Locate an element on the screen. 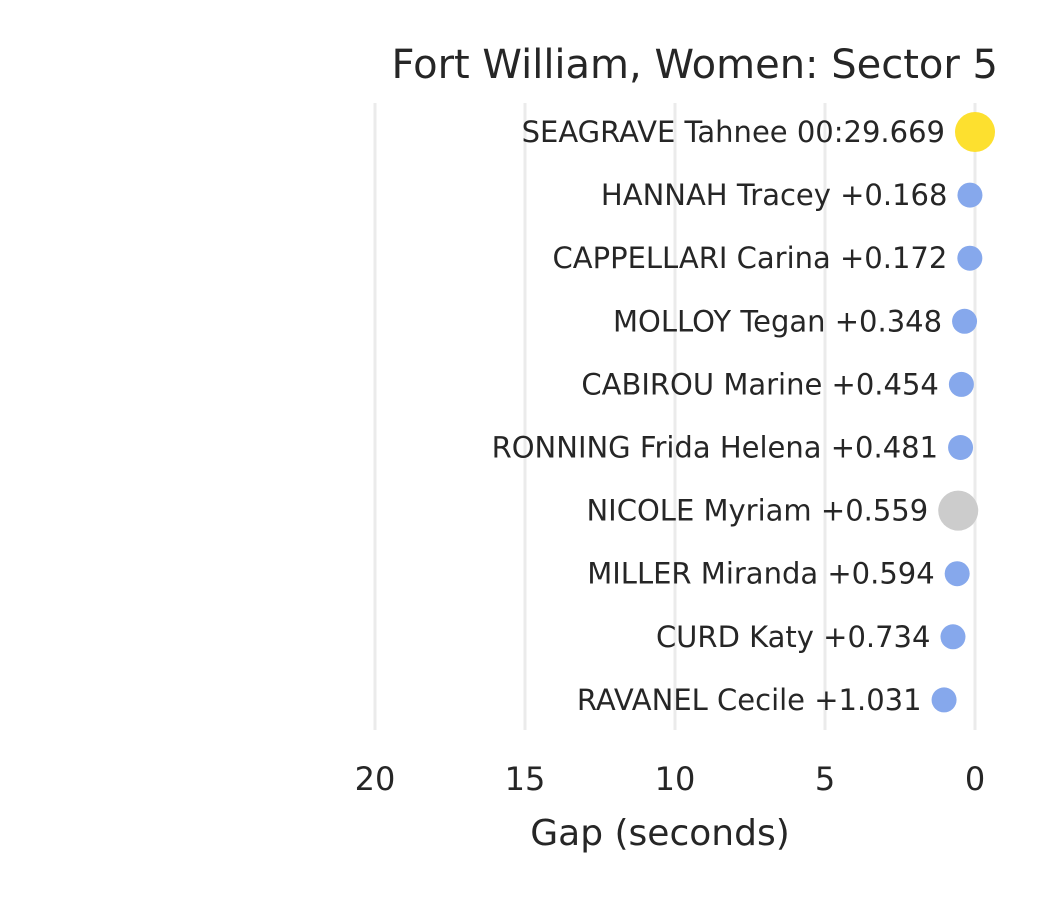 This screenshot has width=1050, height=900. point-label: CAPPELLARI Carina +0.172 is located at coordinates (750, 258).